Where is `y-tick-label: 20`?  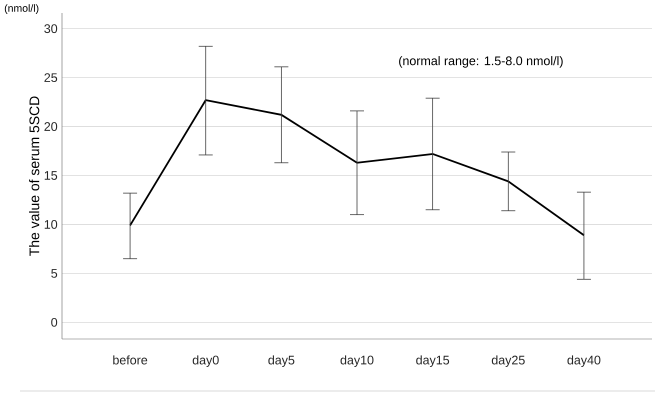 y-tick-label: 20 is located at coordinates (51, 126).